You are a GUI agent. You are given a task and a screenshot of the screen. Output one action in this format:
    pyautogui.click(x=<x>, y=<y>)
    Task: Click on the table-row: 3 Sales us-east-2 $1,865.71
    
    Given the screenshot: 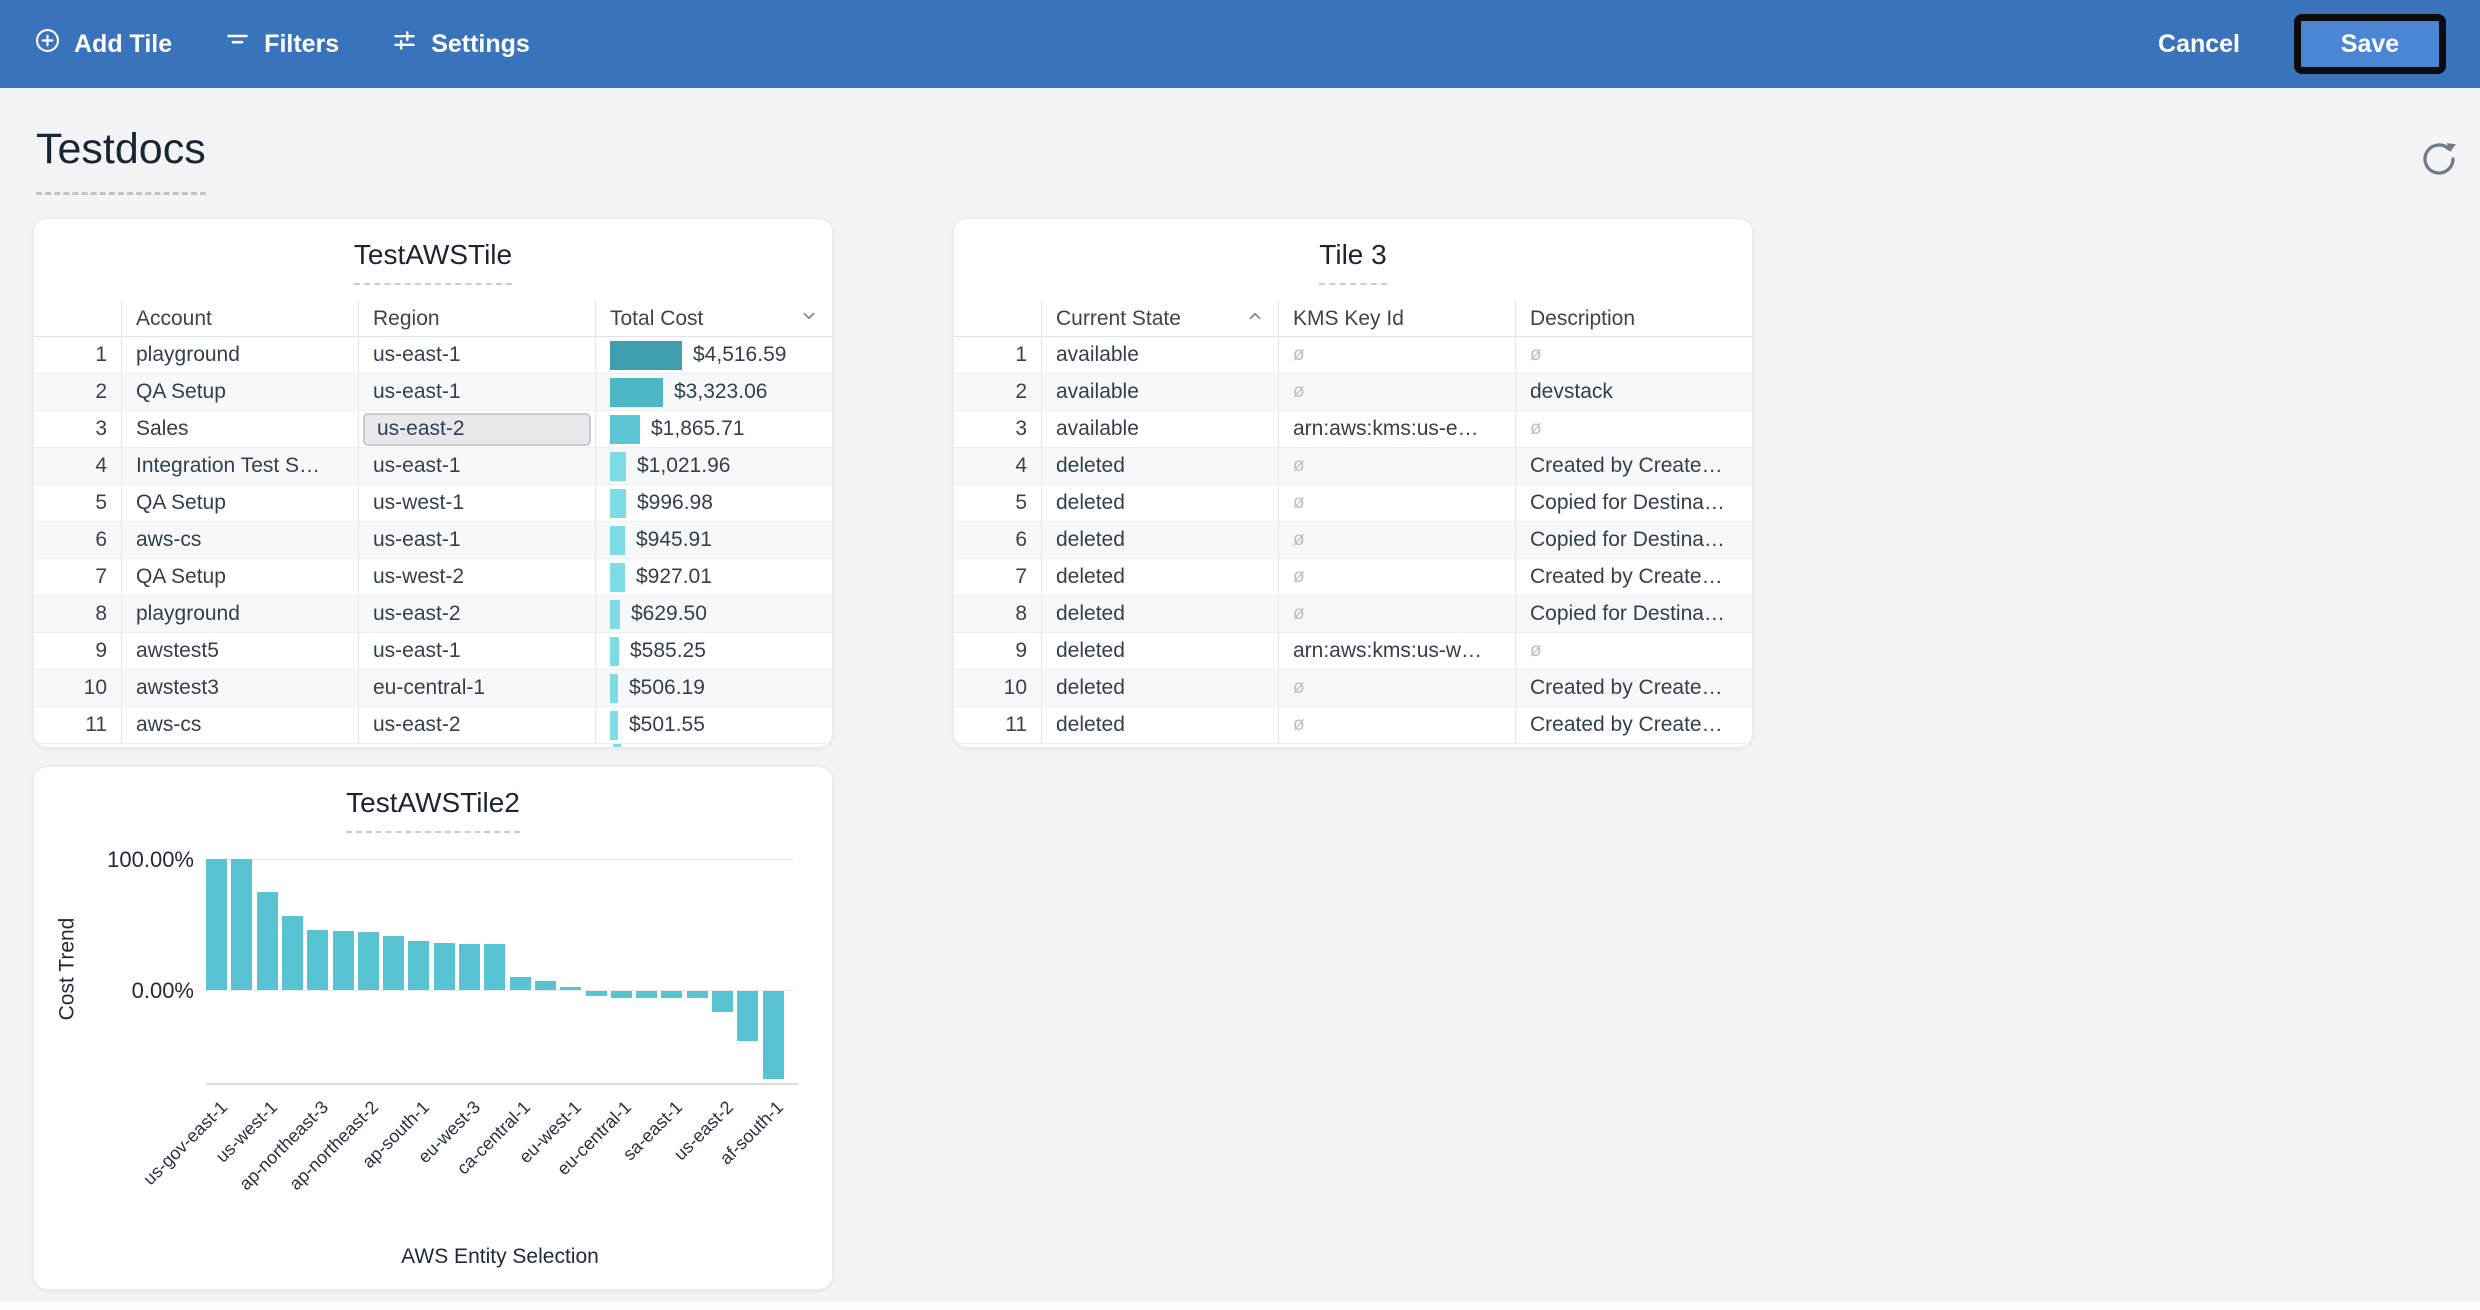 What is the action you would take?
    pyautogui.click(x=433, y=429)
    